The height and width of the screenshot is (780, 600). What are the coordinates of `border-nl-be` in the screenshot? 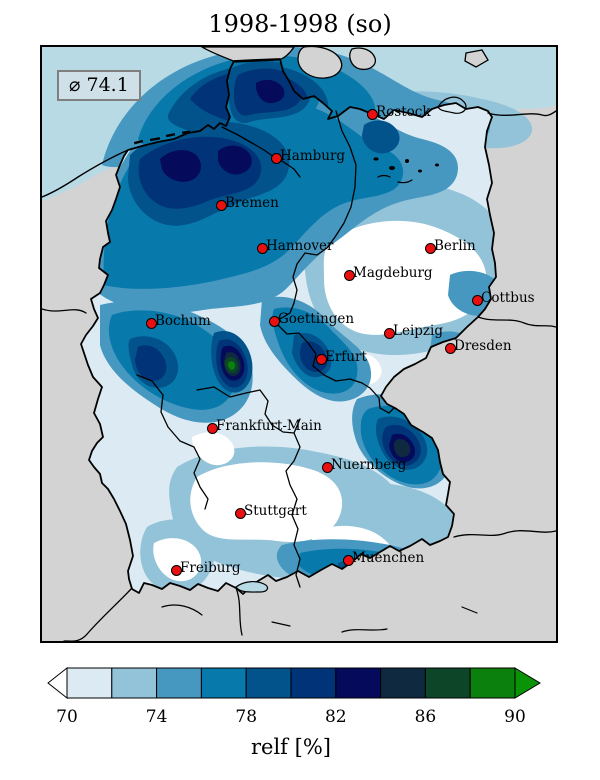 It's located at (64, 311).